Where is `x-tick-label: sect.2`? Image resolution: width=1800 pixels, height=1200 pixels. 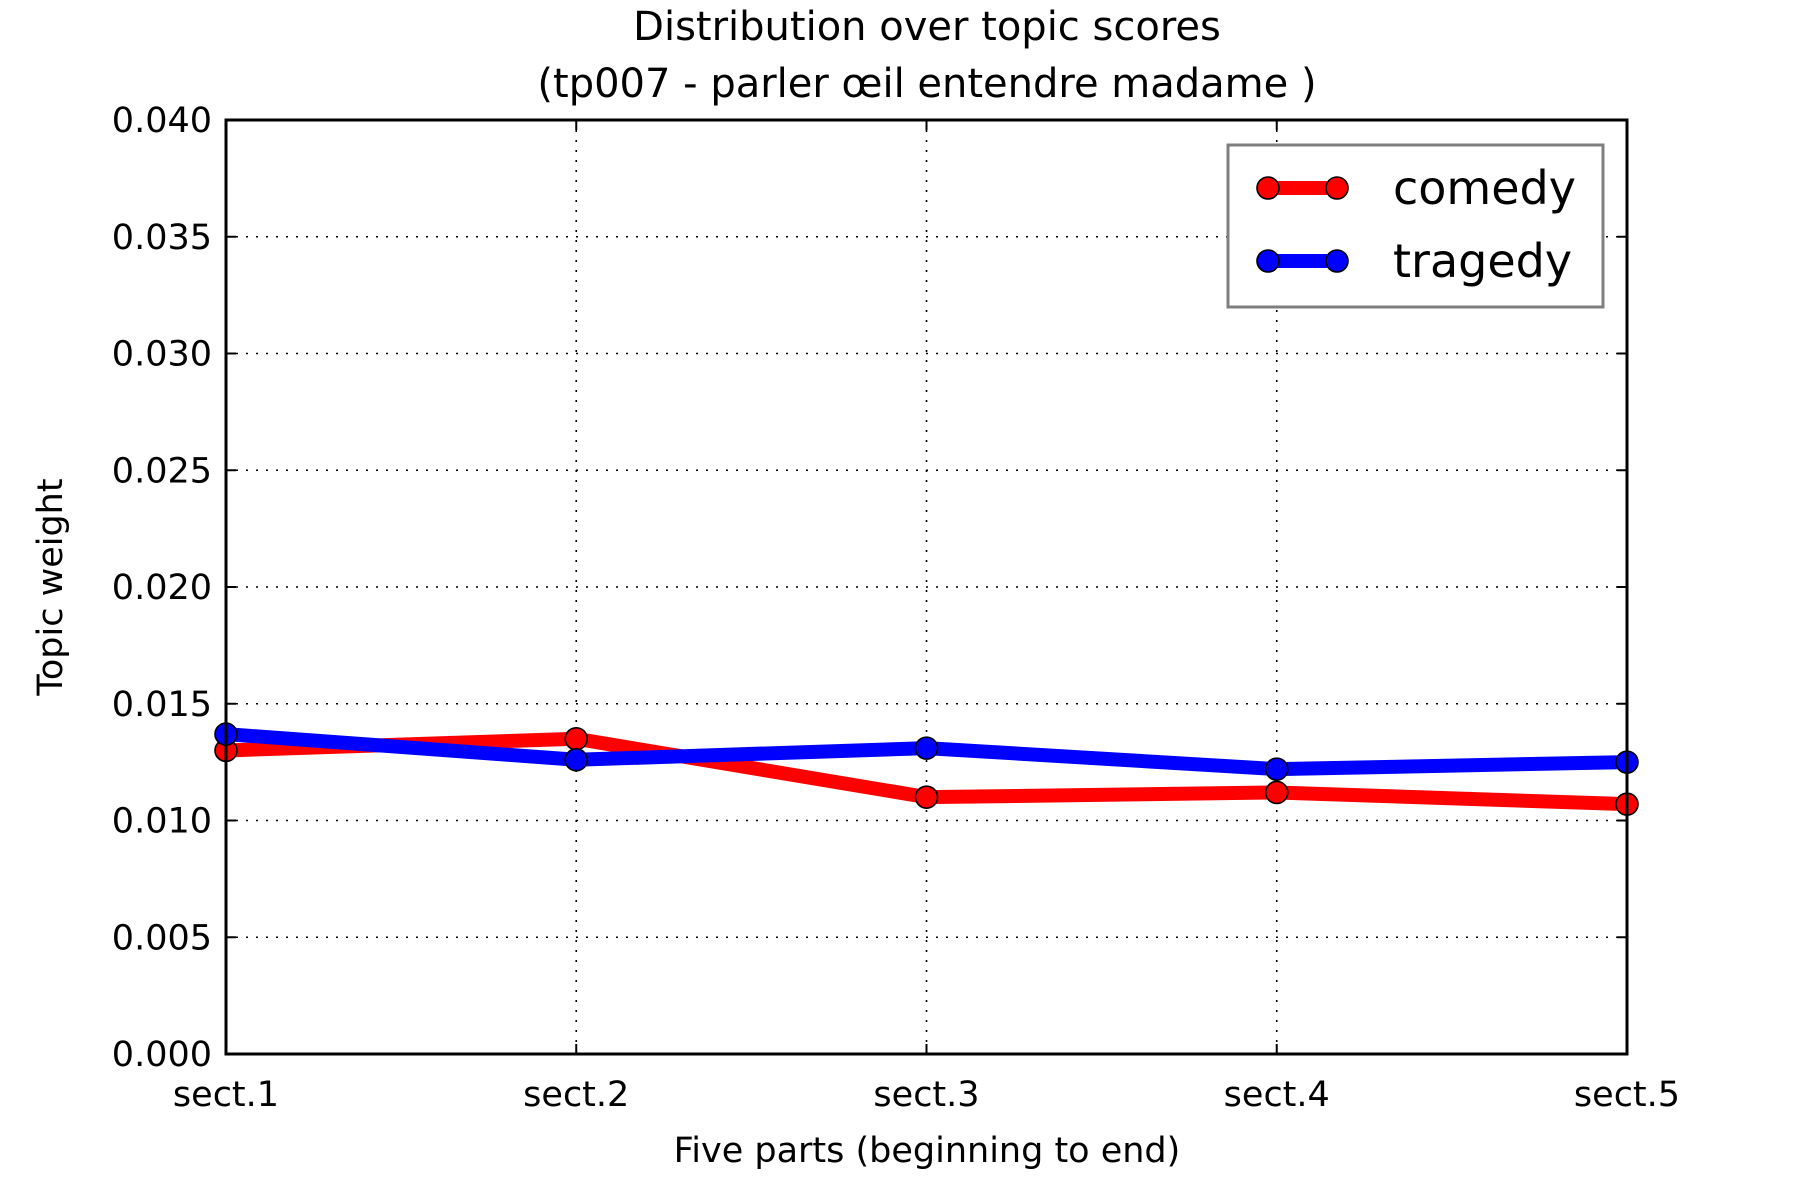
x-tick-label: sect.2 is located at coordinates (576, 1095).